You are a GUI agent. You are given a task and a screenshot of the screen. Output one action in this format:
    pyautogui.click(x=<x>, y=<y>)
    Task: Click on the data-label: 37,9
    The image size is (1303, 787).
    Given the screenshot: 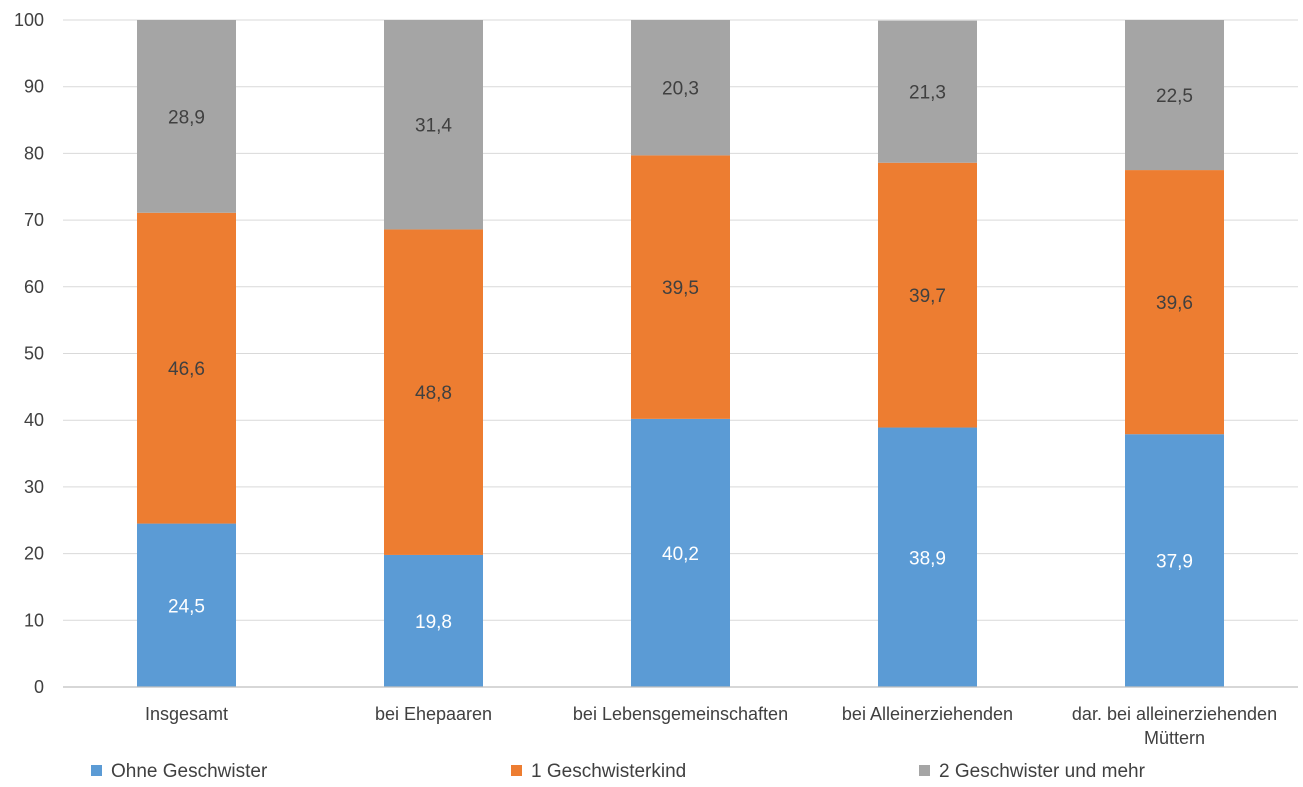 What is the action you would take?
    pyautogui.click(x=1174, y=562)
    